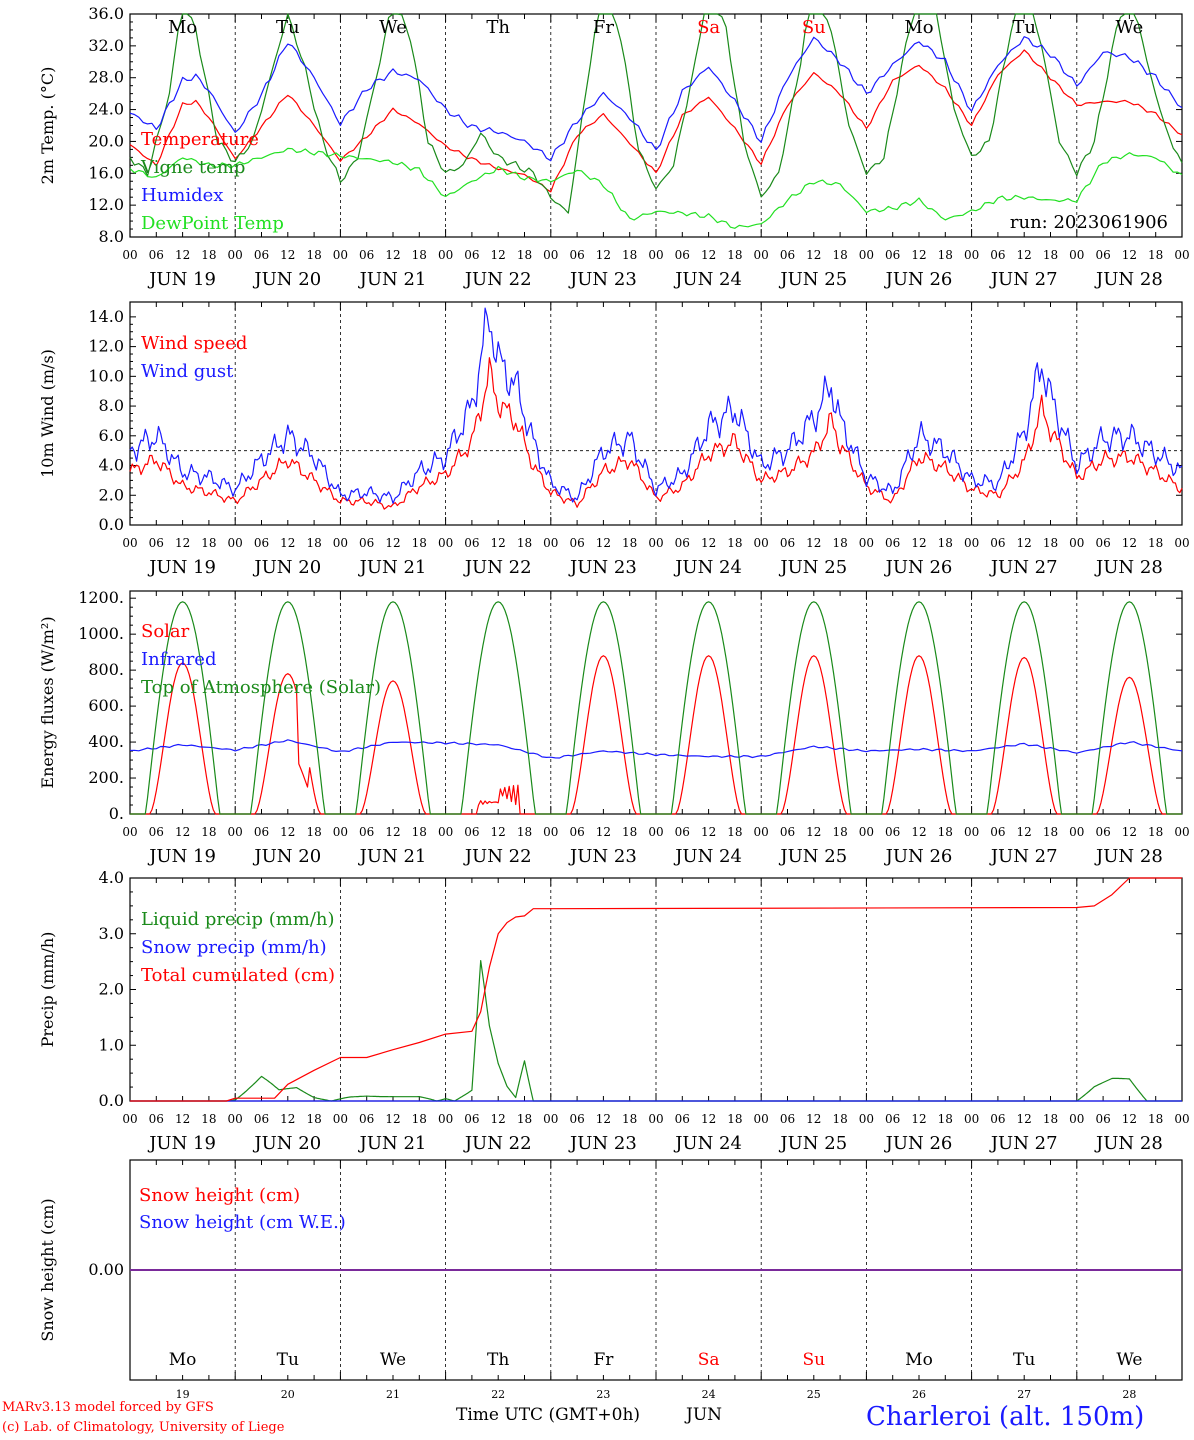 The height and width of the screenshot is (1440, 1194). I want to click on y-tick-label: 8.0, so click(111, 405).